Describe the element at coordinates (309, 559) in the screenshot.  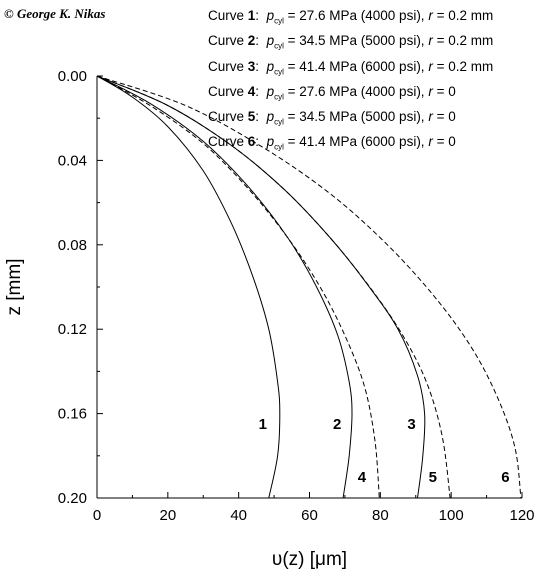
I see `x-axis-label: υ(z) [μm]` at that location.